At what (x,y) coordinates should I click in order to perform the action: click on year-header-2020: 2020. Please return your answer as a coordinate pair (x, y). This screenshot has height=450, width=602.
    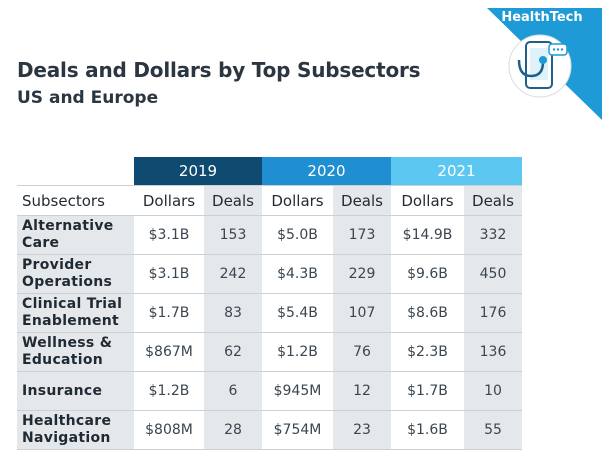
    Looking at the image, I should click on (326, 171).